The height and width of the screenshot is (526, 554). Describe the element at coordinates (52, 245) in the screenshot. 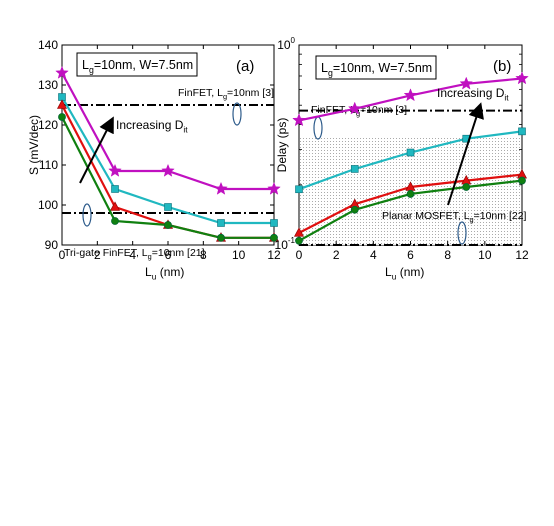

I see `y-tick-label-a: 90` at that location.